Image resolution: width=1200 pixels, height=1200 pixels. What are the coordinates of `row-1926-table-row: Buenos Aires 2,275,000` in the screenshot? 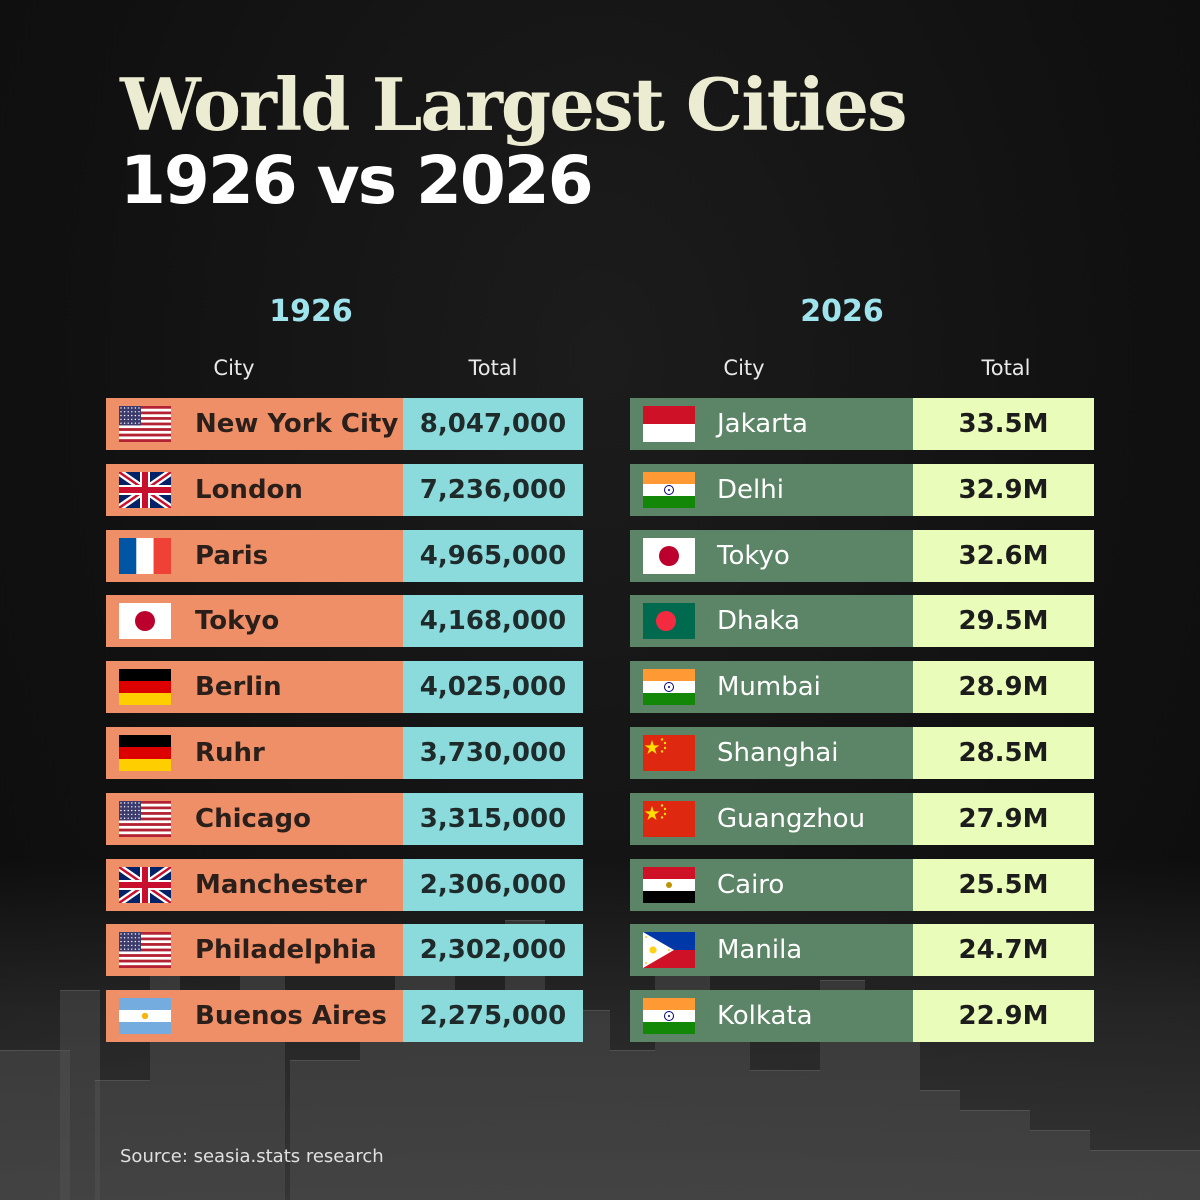 It's located at (344, 1016).